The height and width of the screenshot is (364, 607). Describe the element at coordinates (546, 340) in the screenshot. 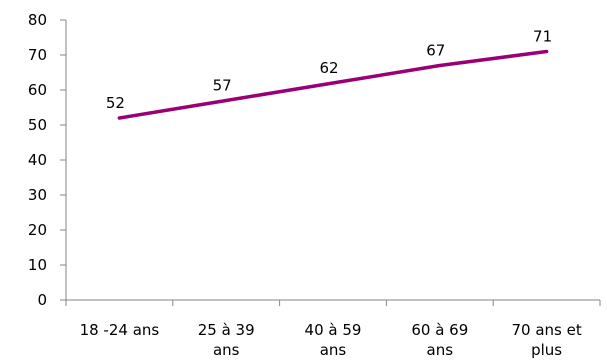

I see `x-tick-label: 70 ans et plus` at that location.